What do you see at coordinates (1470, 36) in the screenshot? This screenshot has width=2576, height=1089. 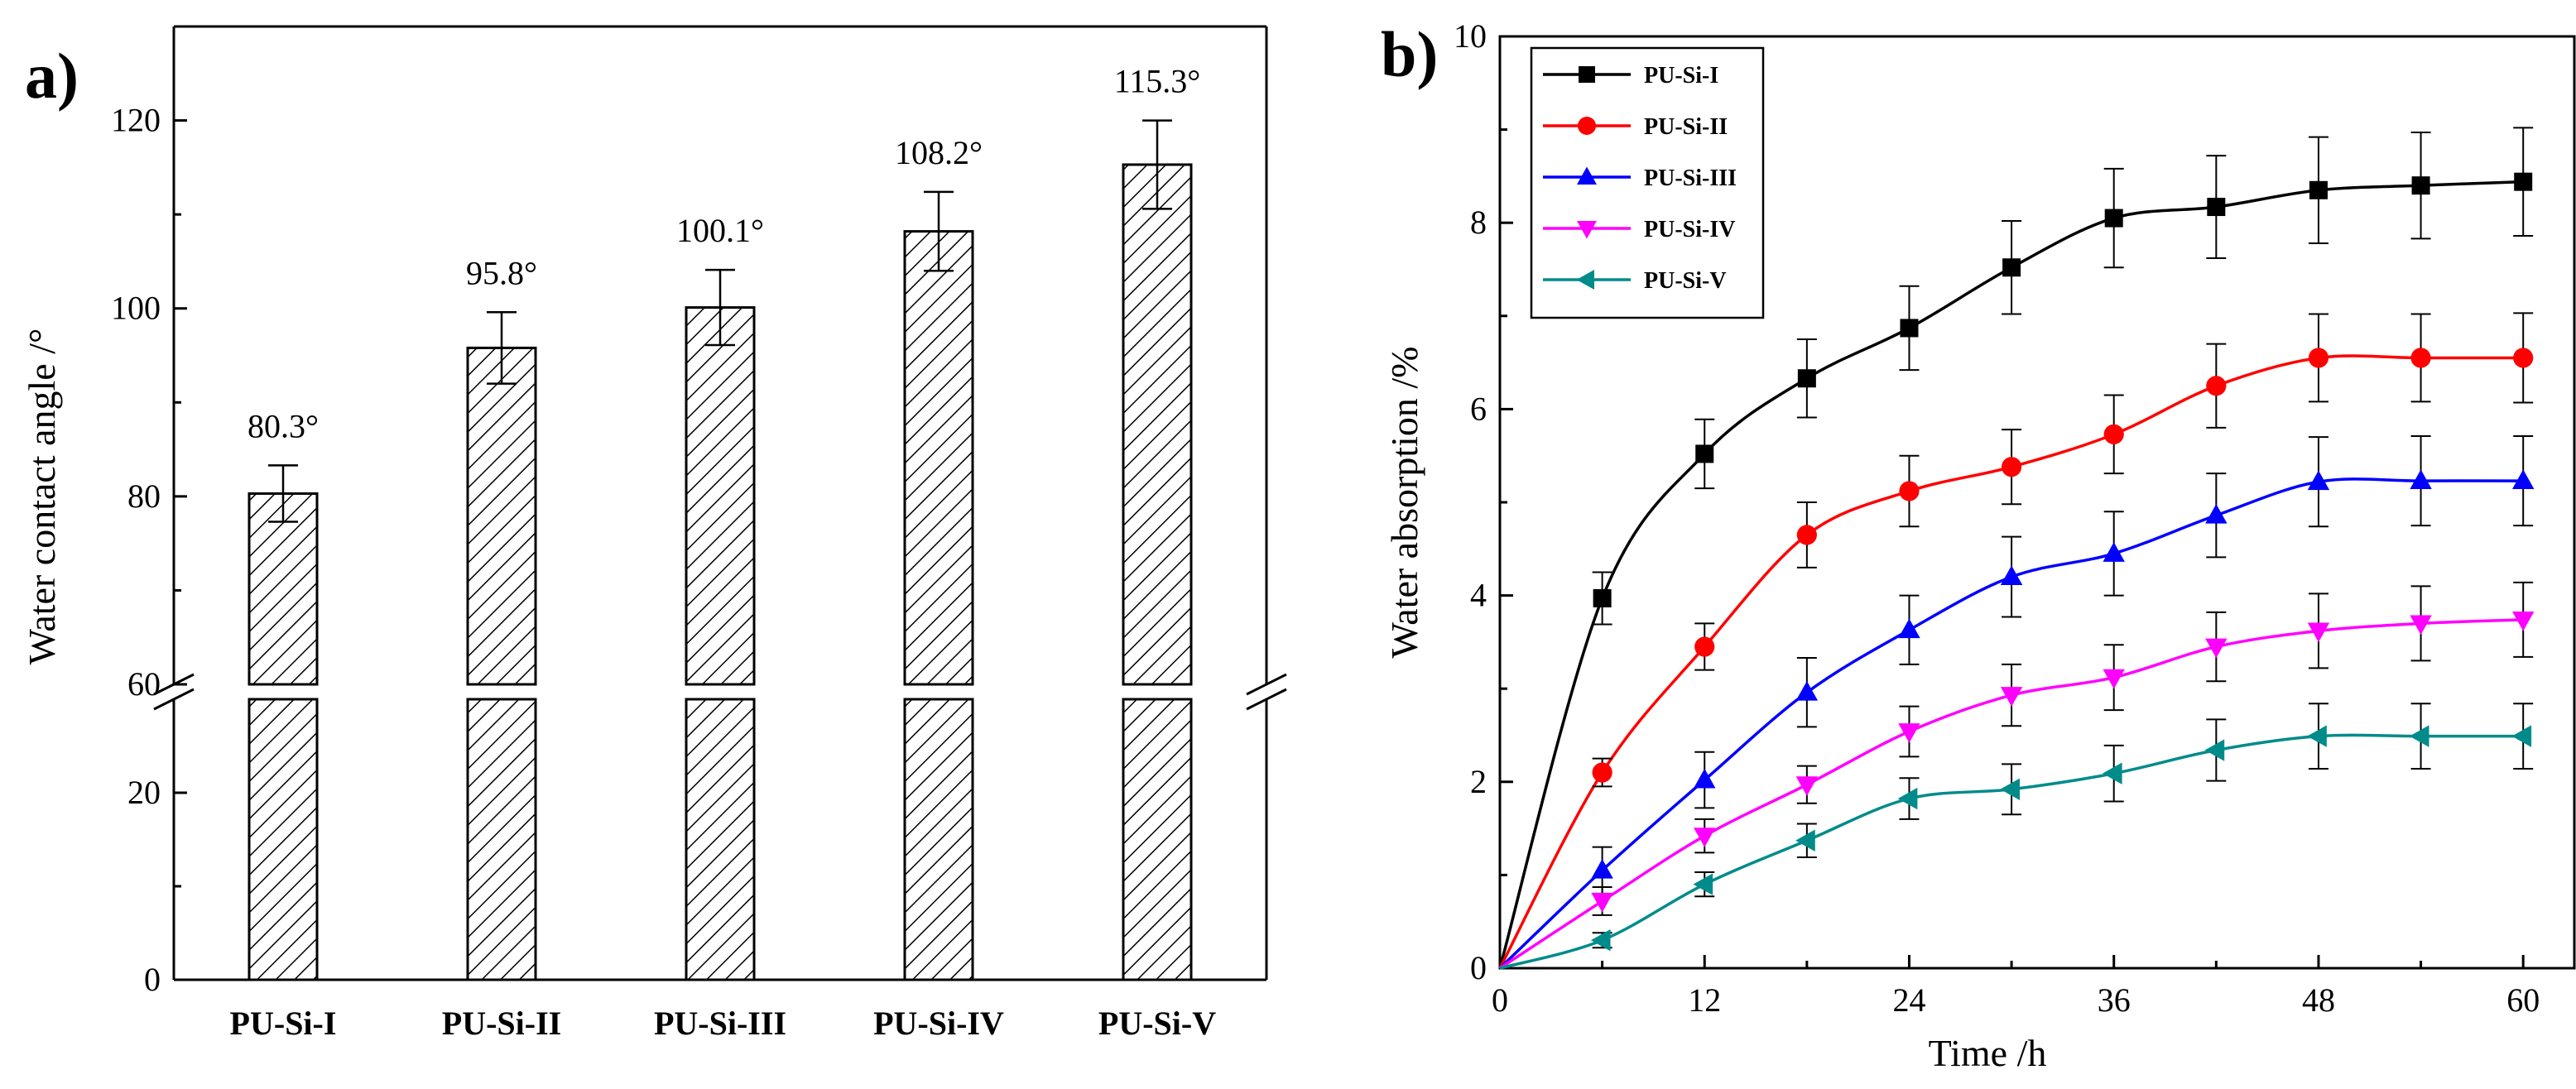 I see `y-tick-label: 10` at bounding box center [1470, 36].